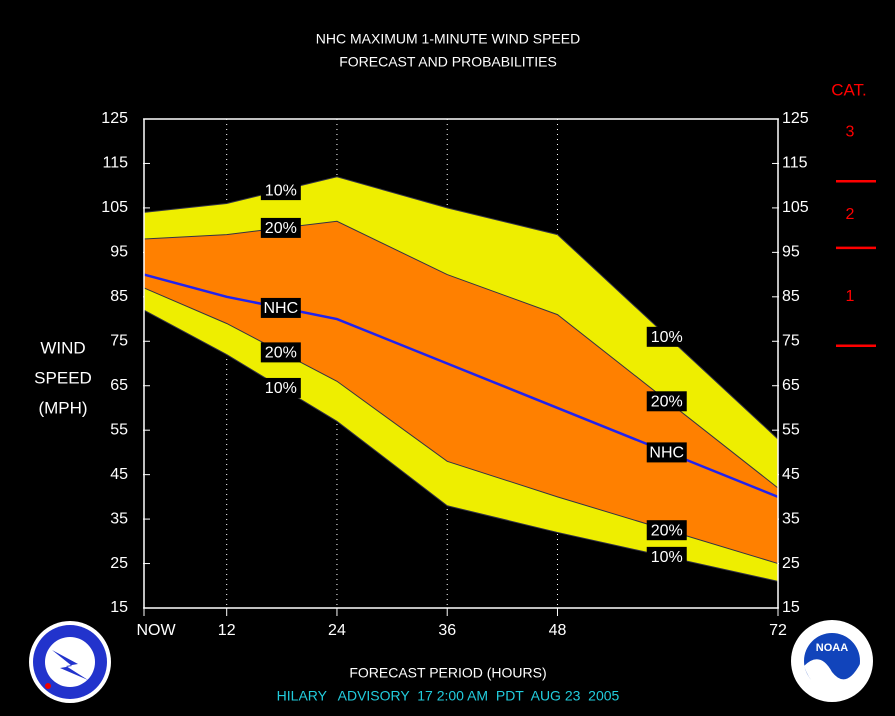 This screenshot has height=716, width=895. Describe the element at coordinates (850, 296) in the screenshot. I see `category-label: 1` at that location.